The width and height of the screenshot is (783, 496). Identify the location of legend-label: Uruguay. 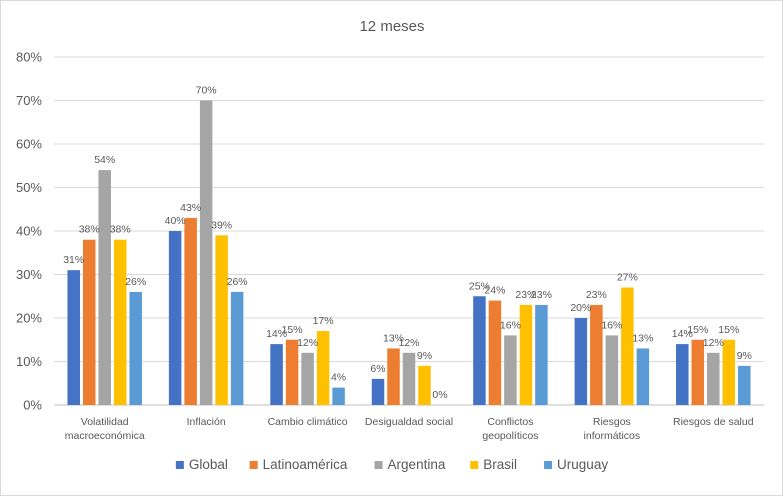
(582, 464).